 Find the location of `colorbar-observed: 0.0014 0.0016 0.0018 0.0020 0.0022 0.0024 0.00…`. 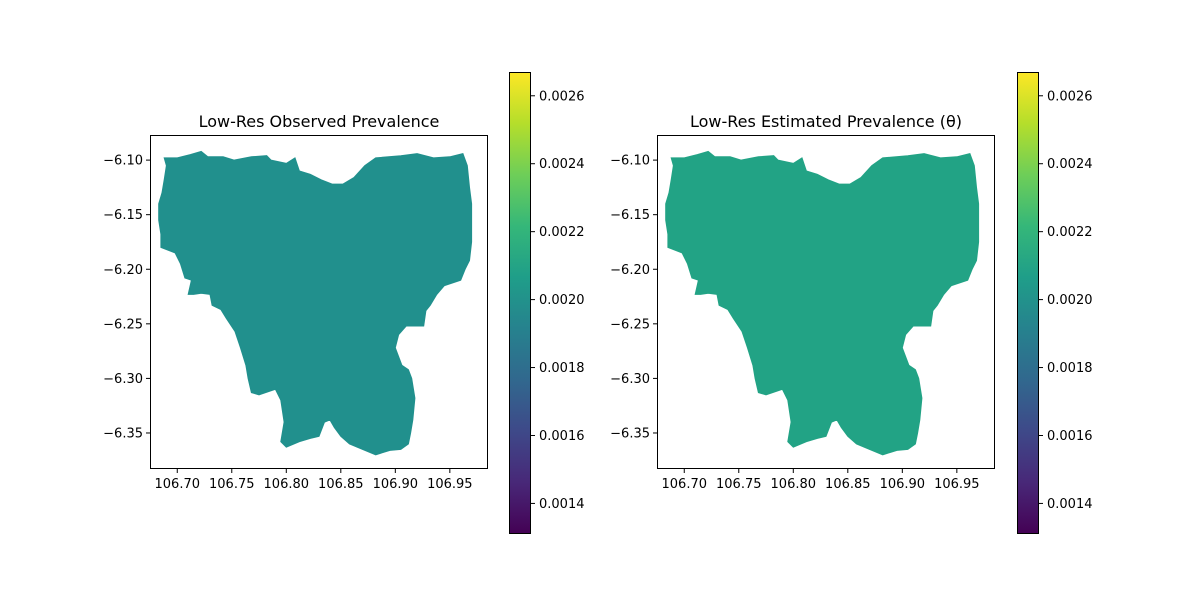

colorbar-observed: 0.0014 0.0016 0.0018 0.0020 0.0022 0.0024 0.00… is located at coordinates (547, 303).